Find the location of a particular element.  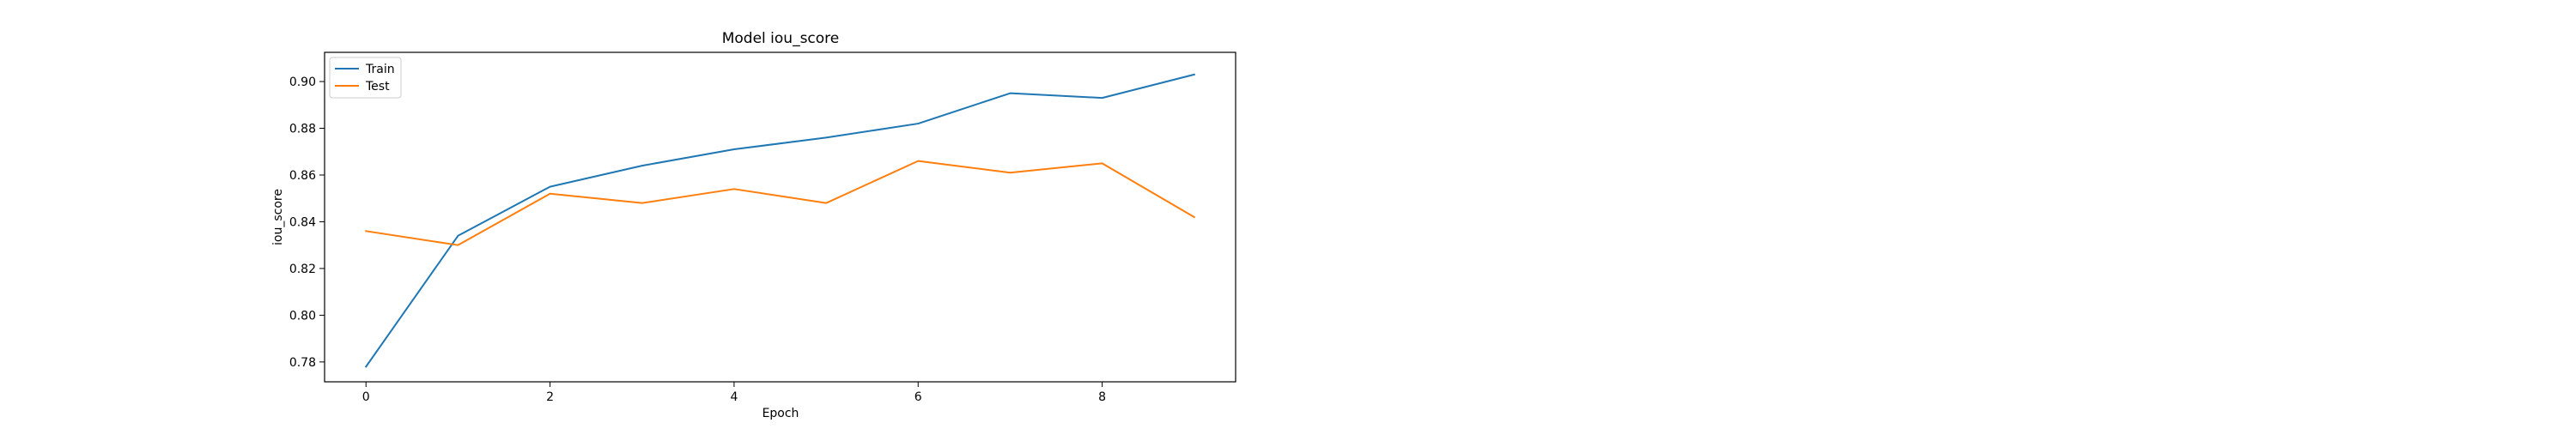

x-tick-label: 6 is located at coordinates (918, 397).